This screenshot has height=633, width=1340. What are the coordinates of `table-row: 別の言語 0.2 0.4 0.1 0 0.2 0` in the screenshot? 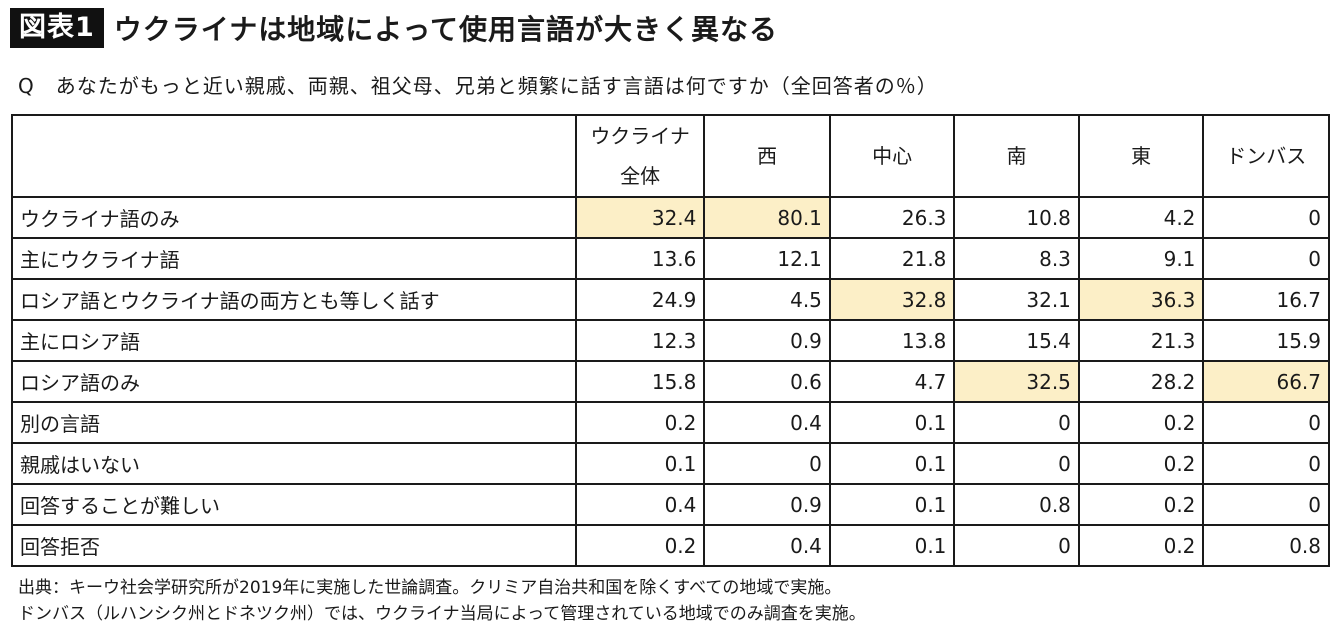 It's located at (670, 422).